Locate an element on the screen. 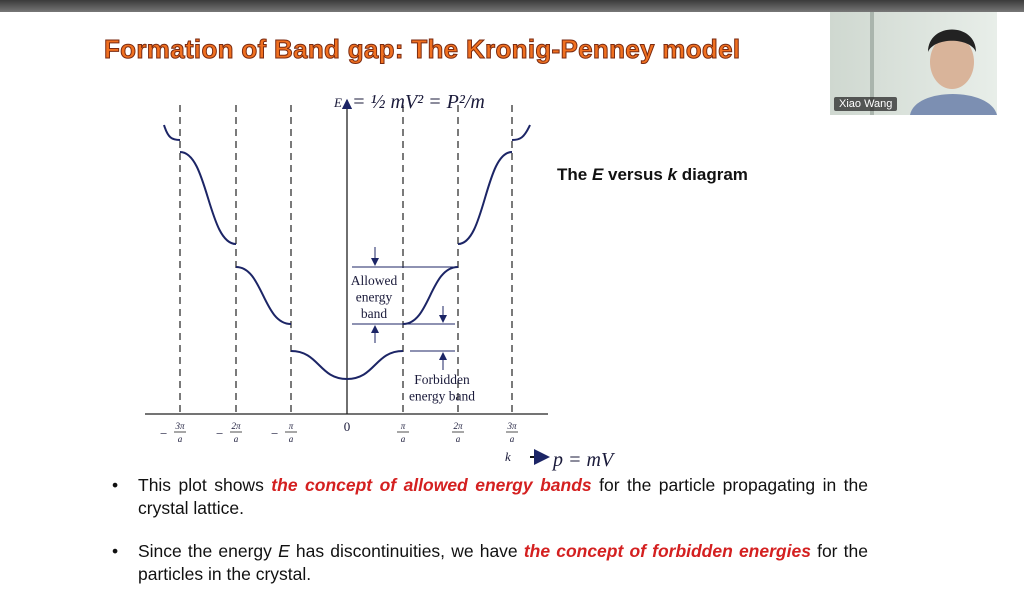 The height and width of the screenshot is (612, 1024). band-markers is located at coordinates (451, 356).